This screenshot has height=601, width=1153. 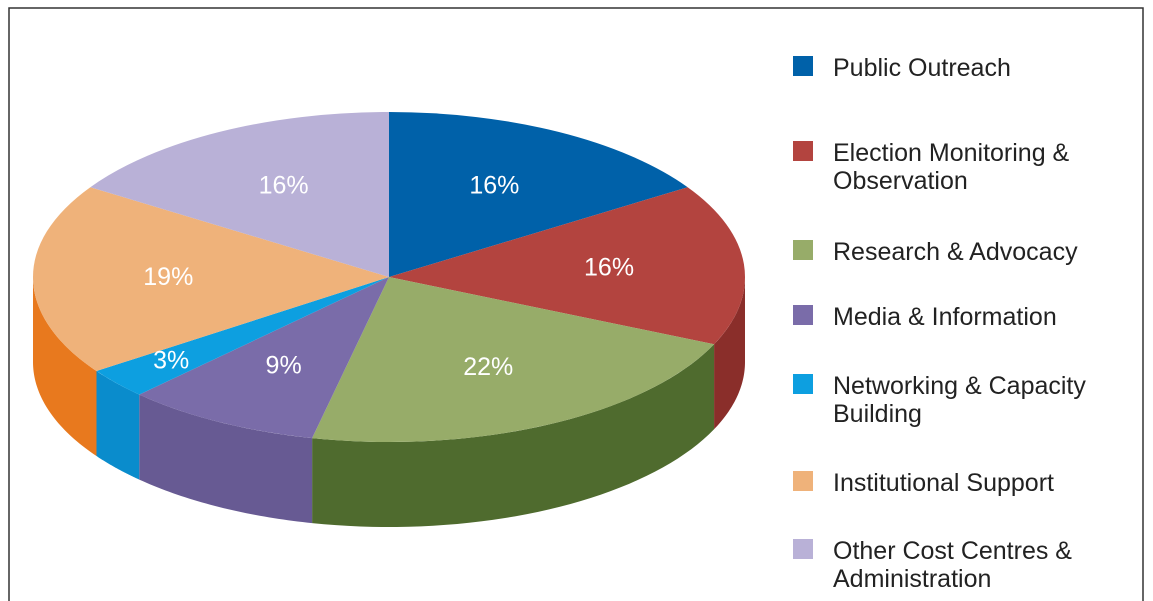 I want to click on legend-label: Election Monitoring & Observation, so click(x=951, y=167).